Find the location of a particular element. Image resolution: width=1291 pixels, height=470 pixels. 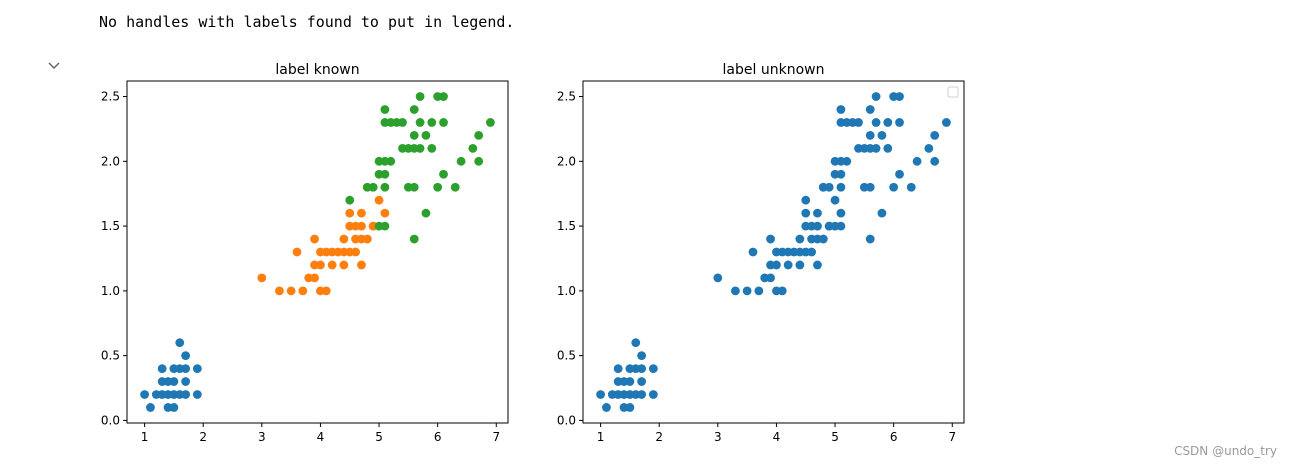

y-tick-label: 2.0 is located at coordinates (110, 161).